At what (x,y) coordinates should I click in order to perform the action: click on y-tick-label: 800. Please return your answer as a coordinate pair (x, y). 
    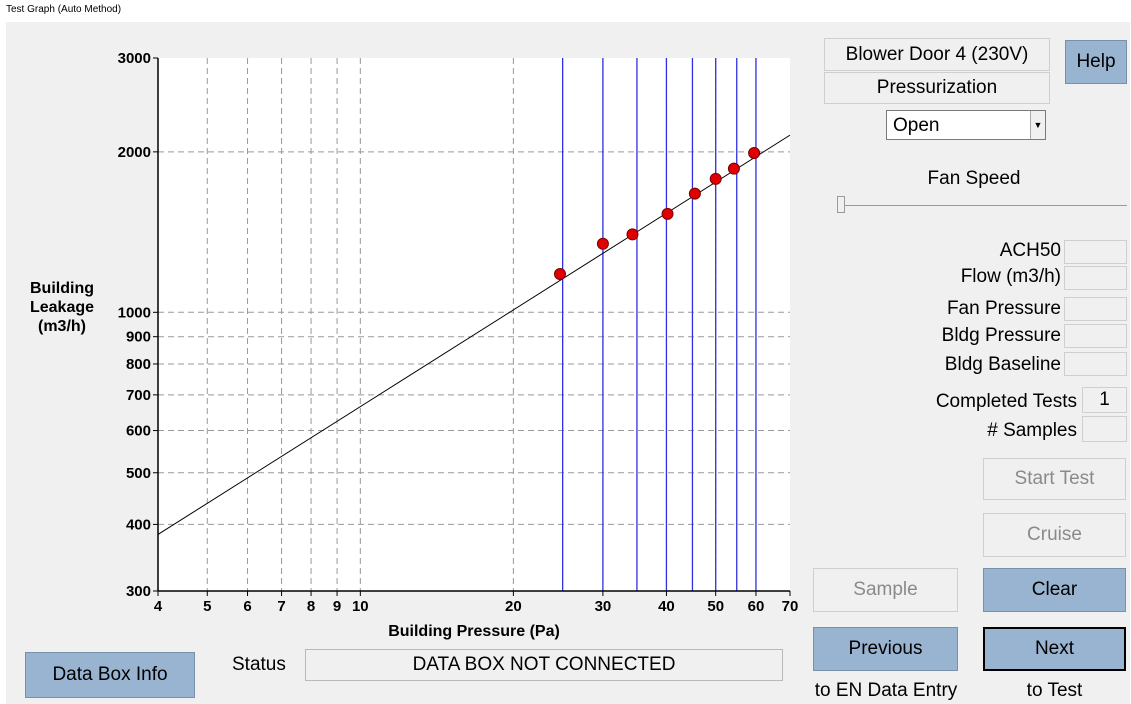
    Looking at the image, I should click on (138, 364).